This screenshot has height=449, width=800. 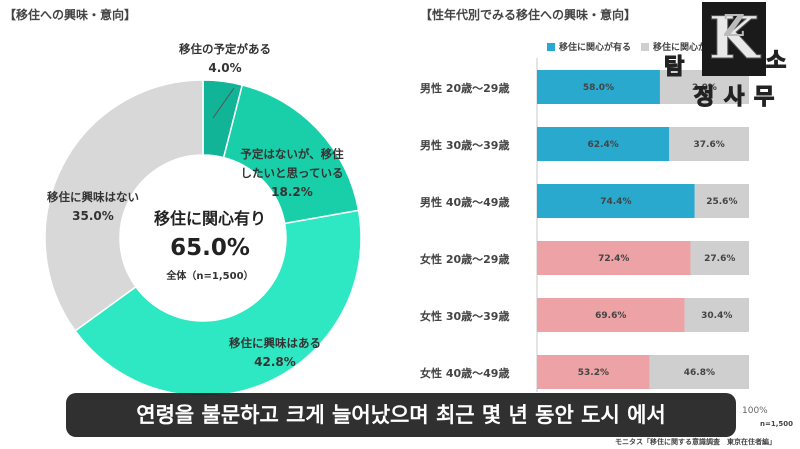 I want to click on bar-row-label: 男性 30歳〜39歳, so click(x=465, y=145).